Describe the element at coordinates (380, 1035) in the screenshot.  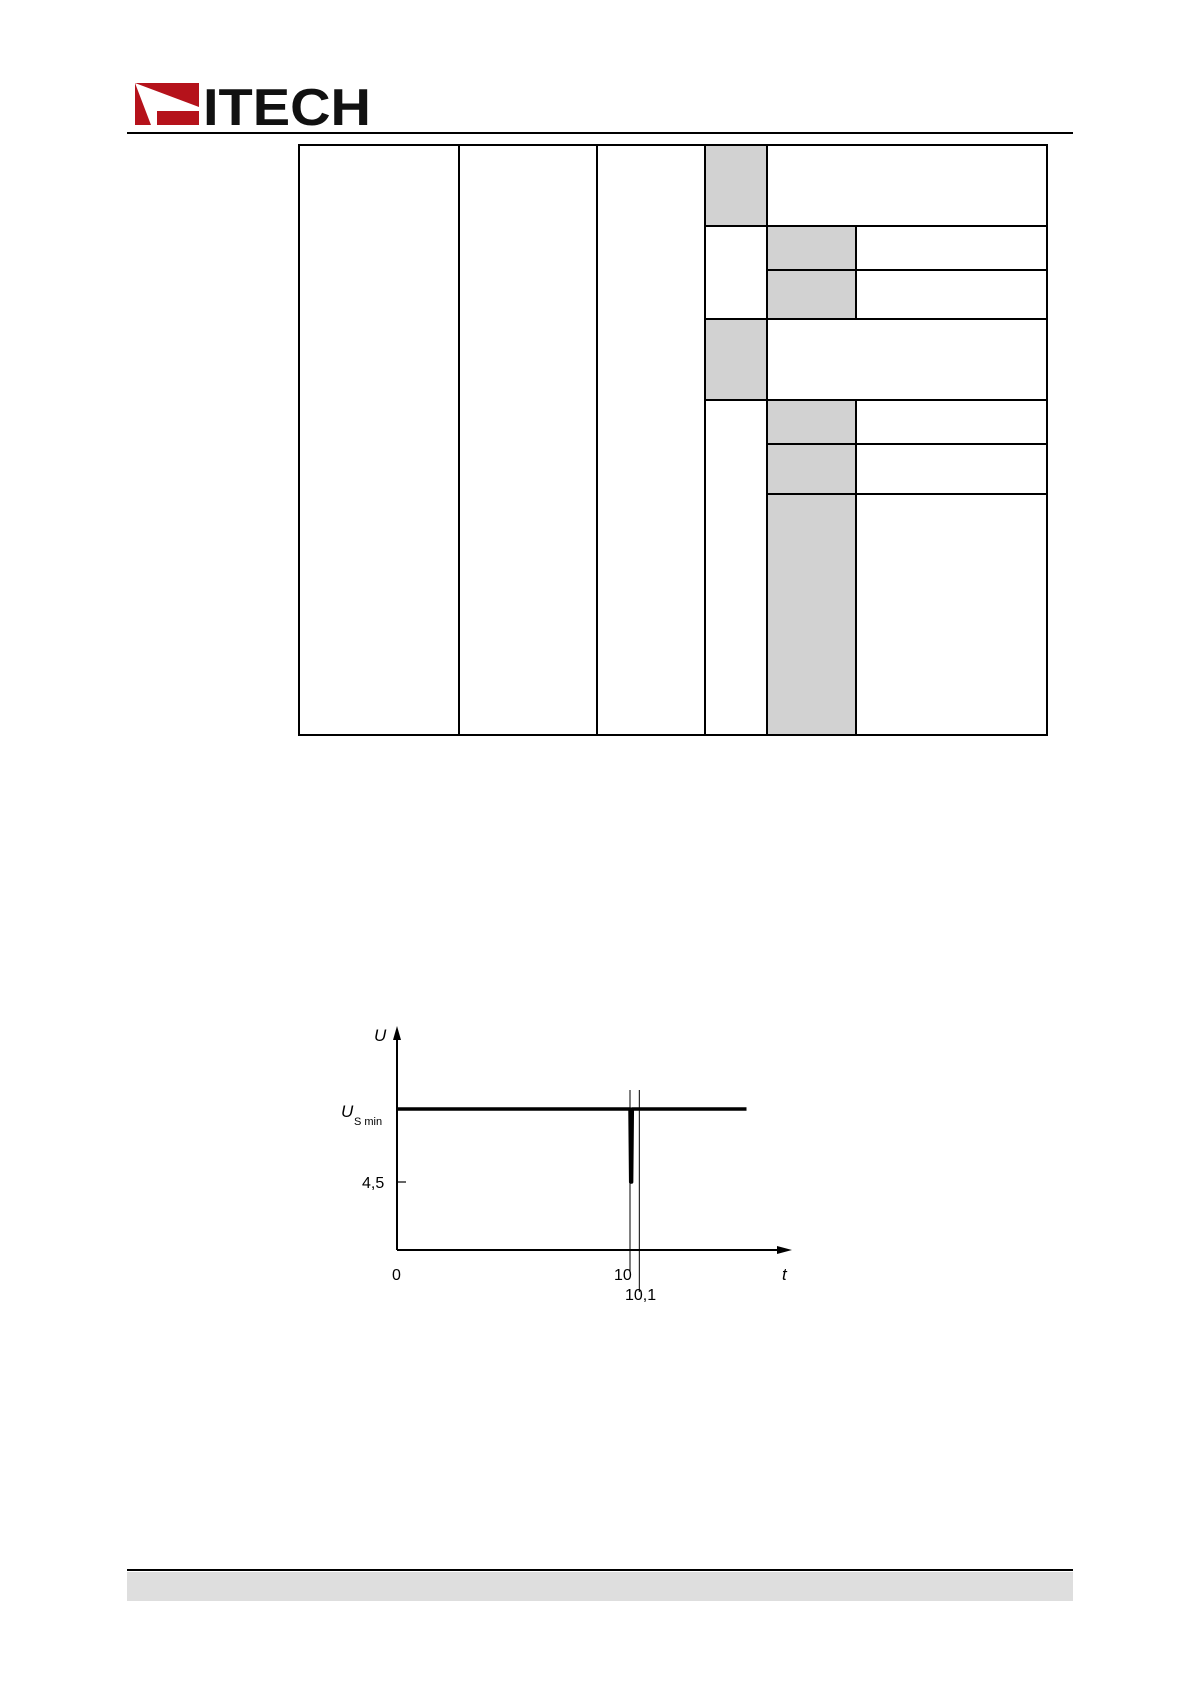
I see `y-axis-label: U` at that location.